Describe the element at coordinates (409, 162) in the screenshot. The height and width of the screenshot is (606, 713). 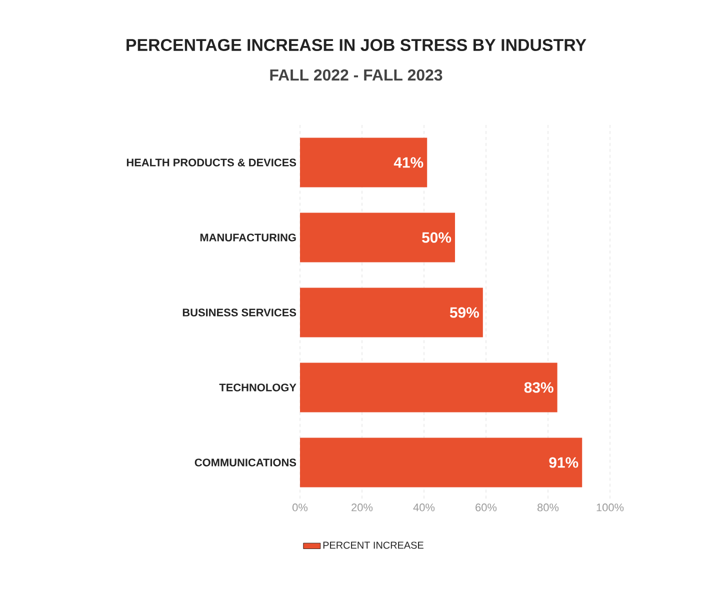
I see `data-label: 41%` at that location.